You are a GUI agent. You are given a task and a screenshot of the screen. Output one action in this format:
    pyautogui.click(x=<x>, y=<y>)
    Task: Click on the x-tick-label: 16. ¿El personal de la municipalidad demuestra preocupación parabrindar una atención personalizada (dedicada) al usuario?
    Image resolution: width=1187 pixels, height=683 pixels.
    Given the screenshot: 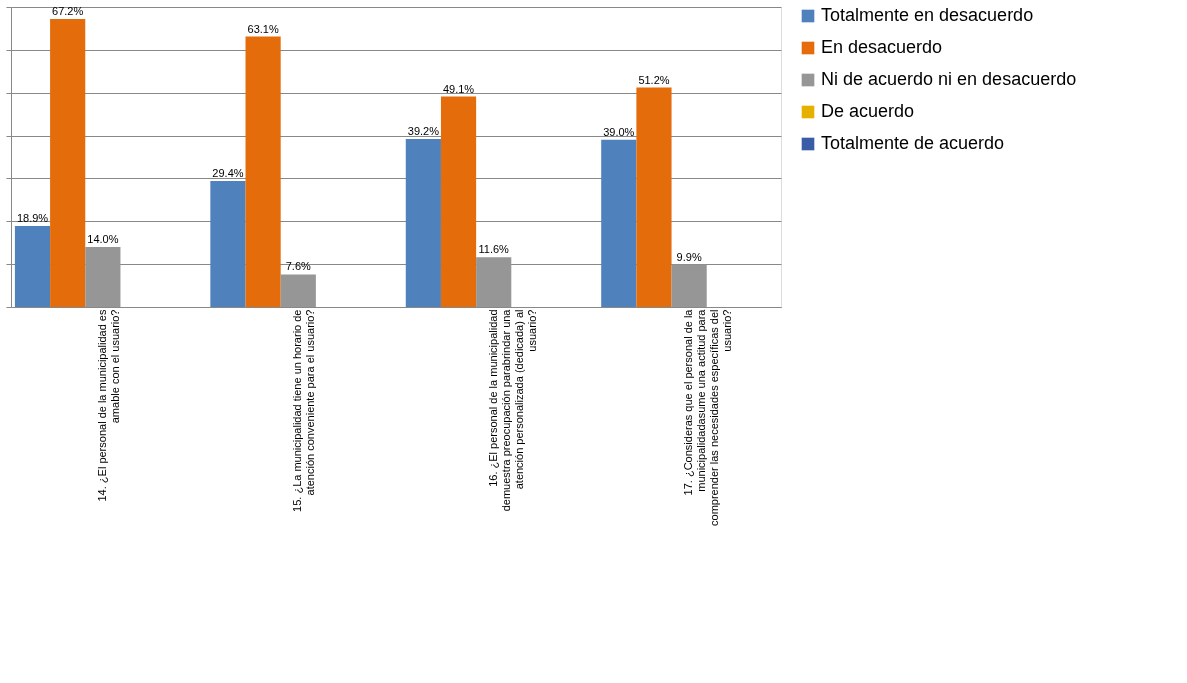 What is the action you would take?
    pyautogui.click(x=512, y=410)
    